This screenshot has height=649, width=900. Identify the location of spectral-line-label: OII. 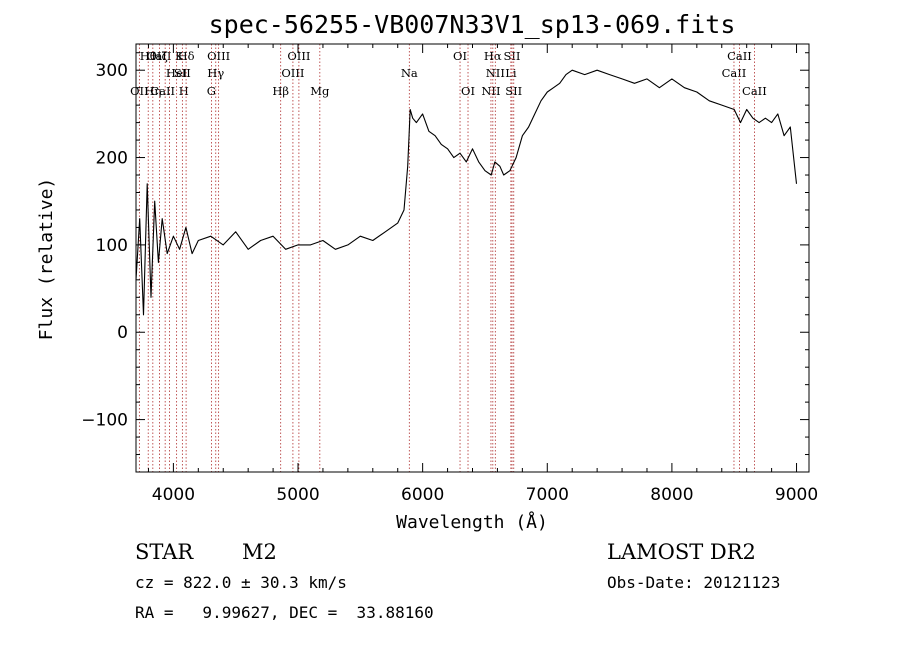
(139, 91).